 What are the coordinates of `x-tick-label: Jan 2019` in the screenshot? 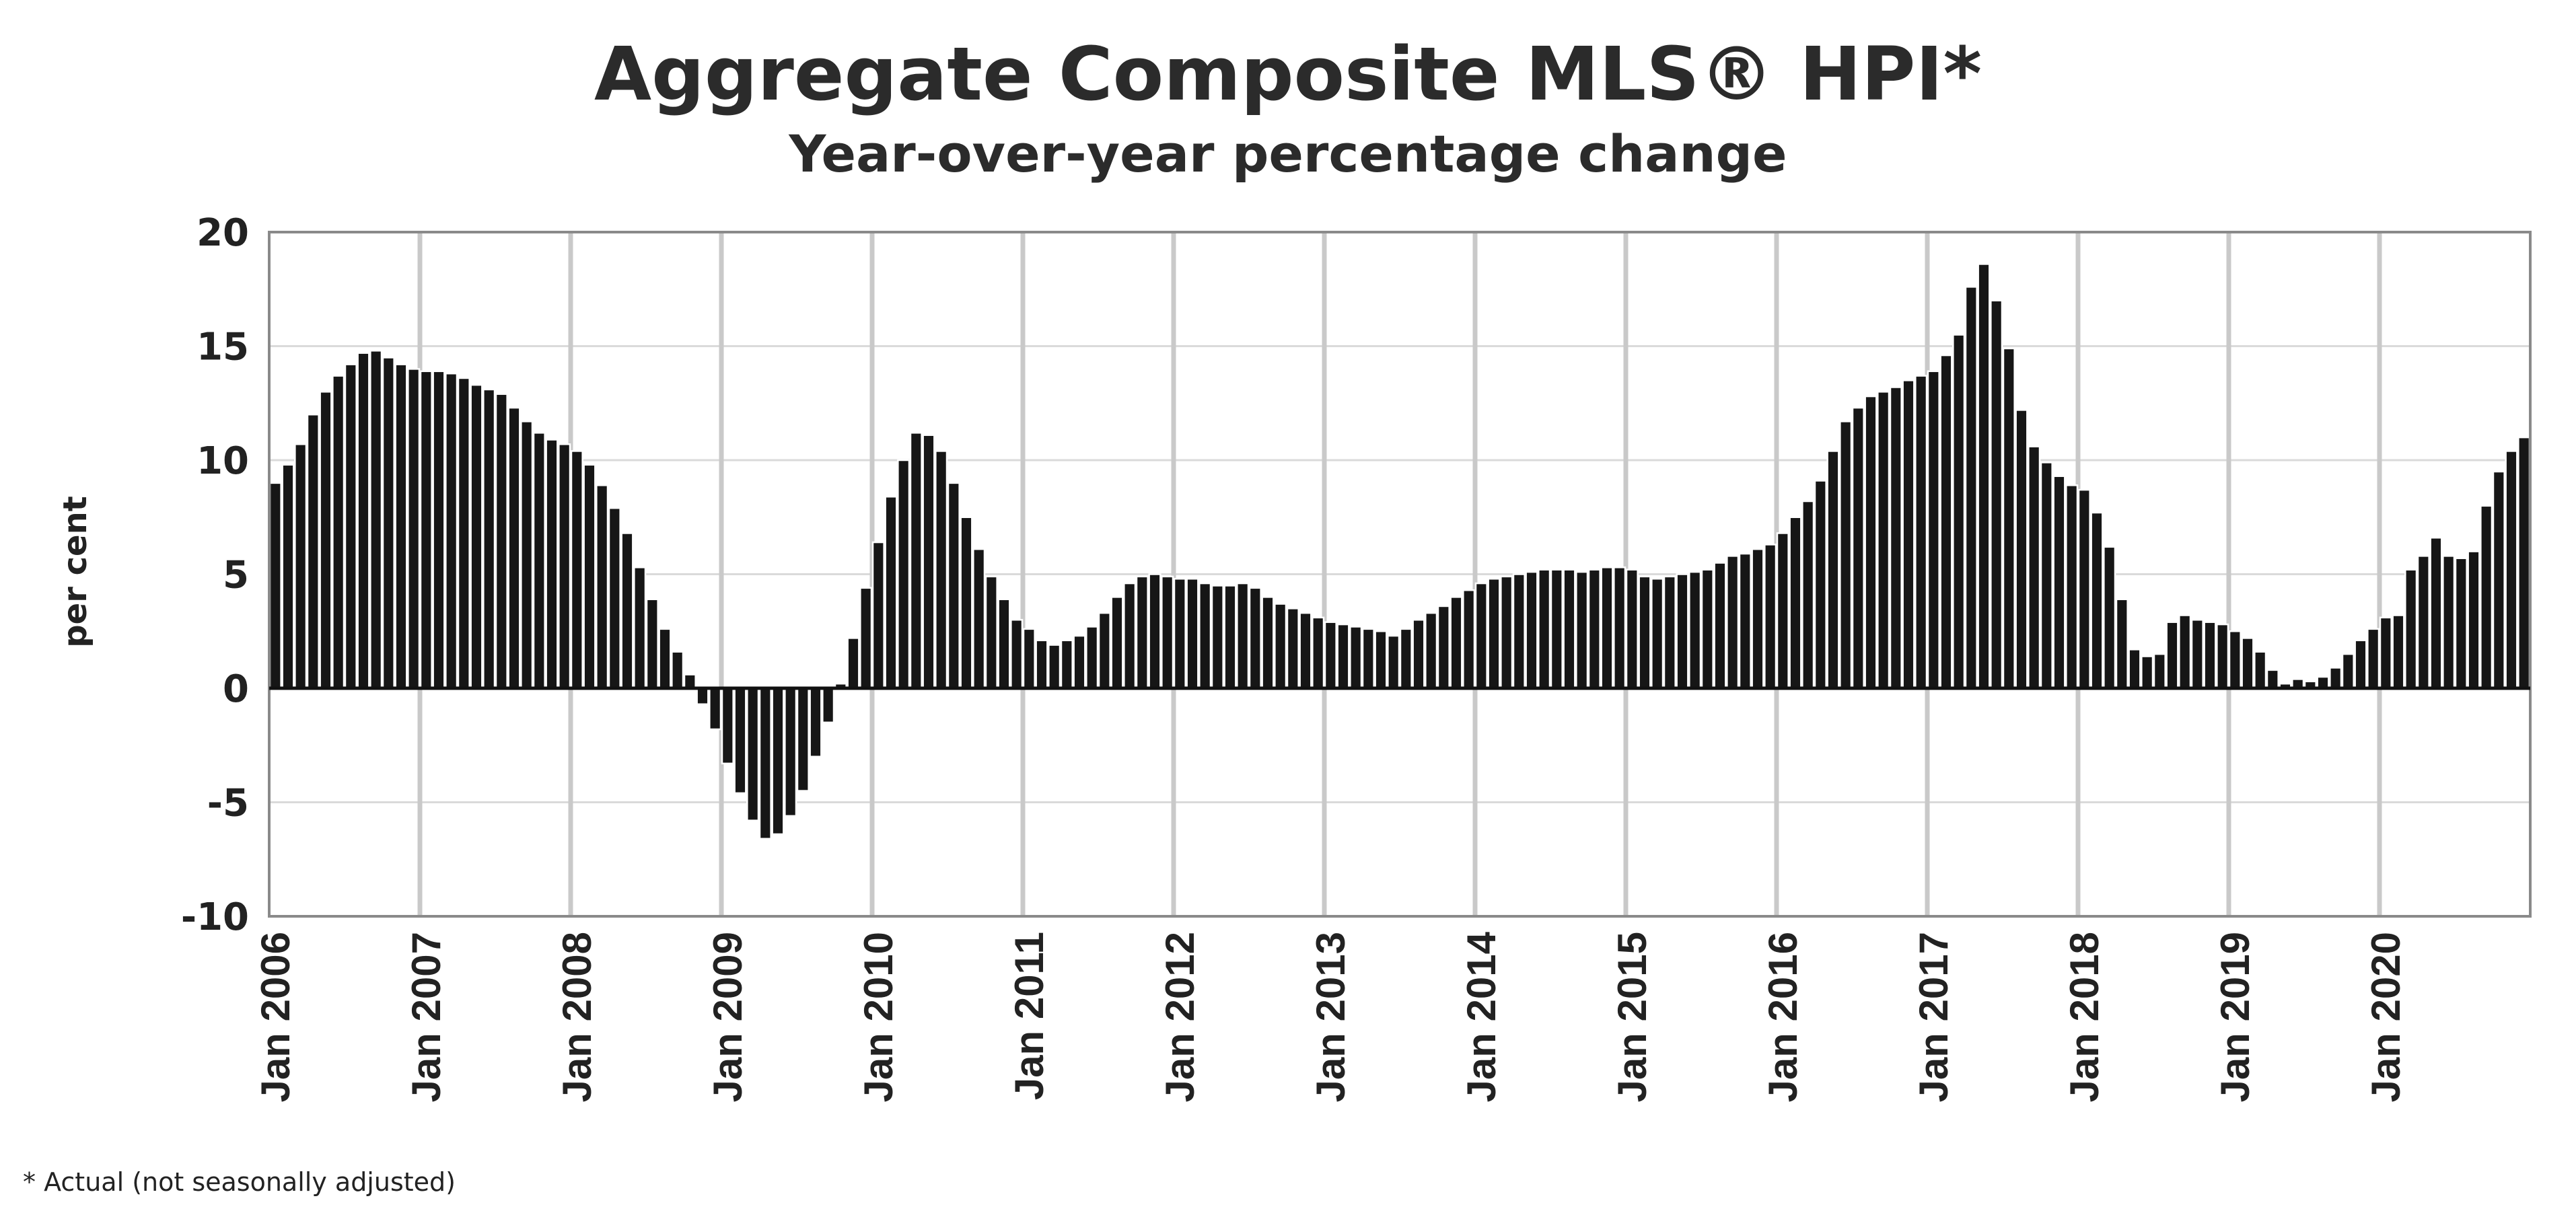 It's located at (2235, 1017).